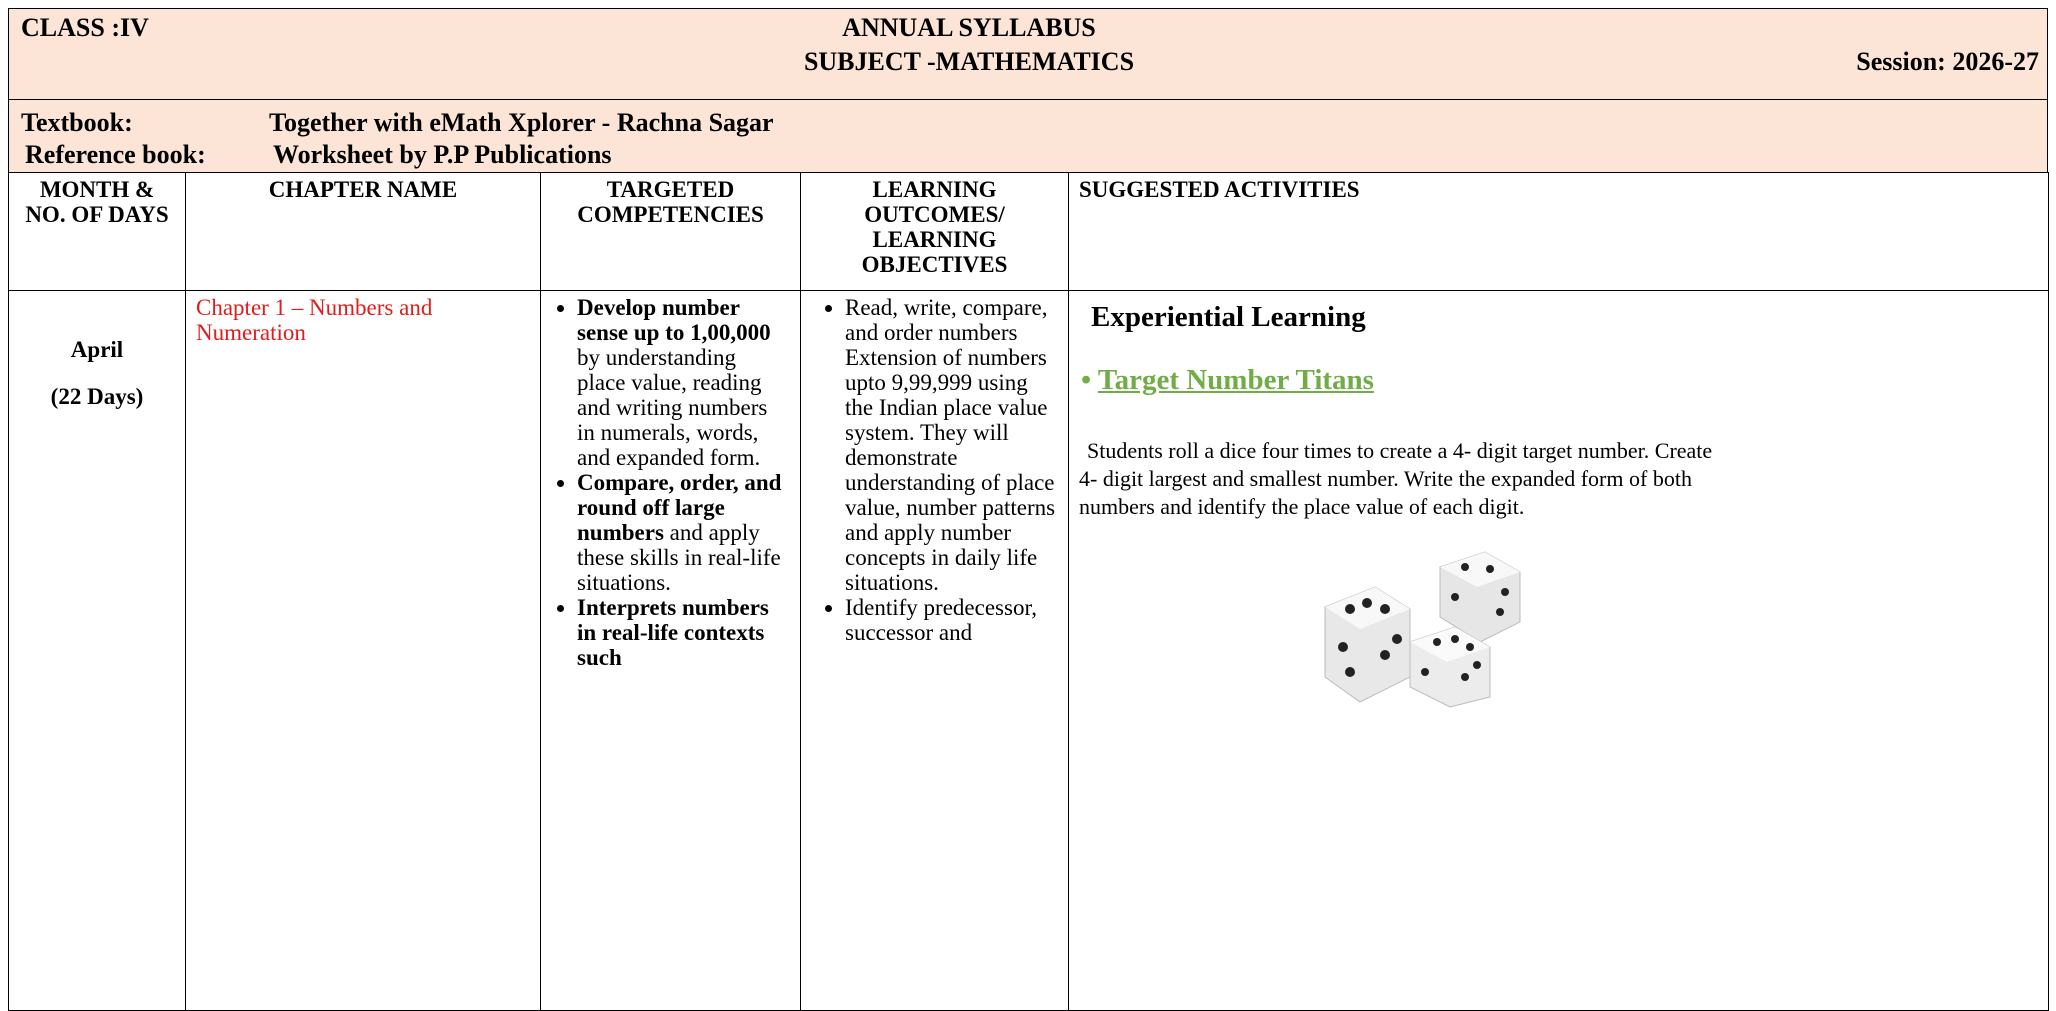 This screenshot has height=1011, width=2056. Describe the element at coordinates (115, 154) in the screenshot. I see `reference-label: Reference book:` at that location.